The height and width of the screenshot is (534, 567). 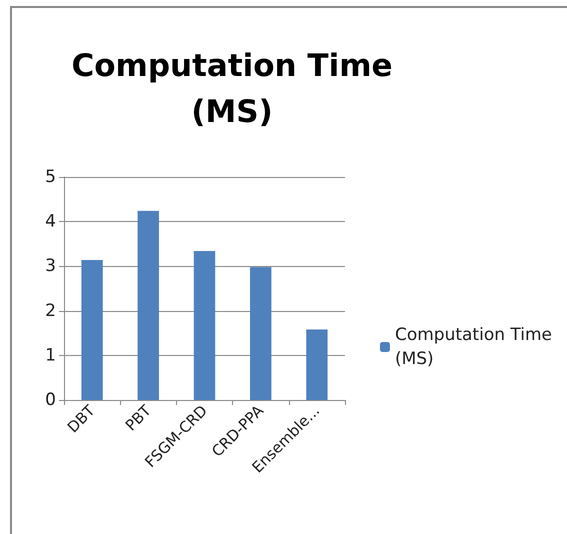 What do you see at coordinates (232, 89) in the screenshot?
I see `chart-title: Computation Time (MS)` at bounding box center [232, 89].